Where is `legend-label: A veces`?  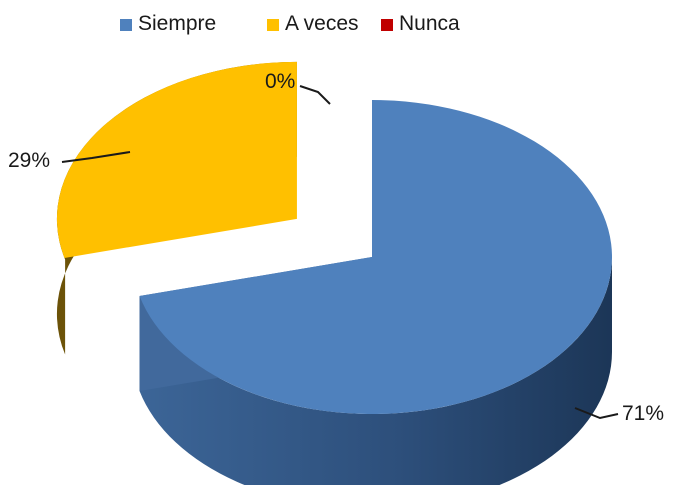 legend-label: A veces is located at coordinates (322, 23).